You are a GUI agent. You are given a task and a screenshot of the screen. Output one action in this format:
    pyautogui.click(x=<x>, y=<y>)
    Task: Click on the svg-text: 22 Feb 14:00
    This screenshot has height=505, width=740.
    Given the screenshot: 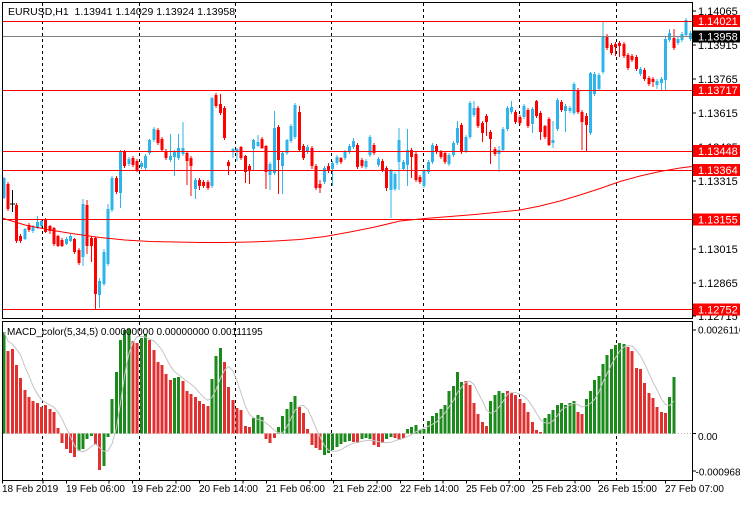 What is the action you would take?
    pyautogui.click(x=429, y=489)
    